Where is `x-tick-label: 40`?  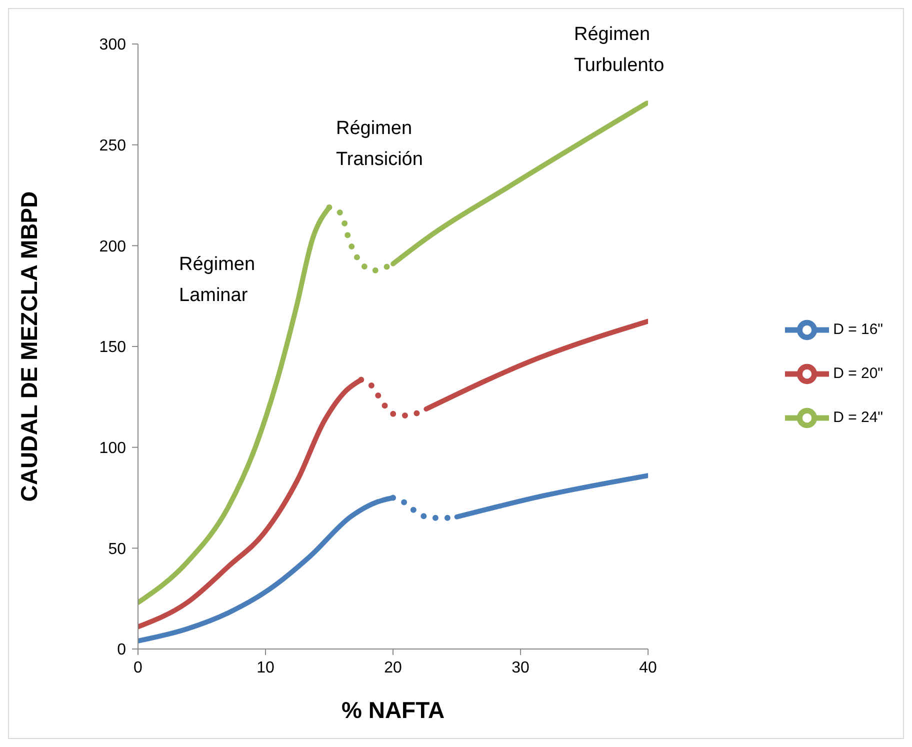 x-tick-label: 40 is located at coordinates (648, 667).